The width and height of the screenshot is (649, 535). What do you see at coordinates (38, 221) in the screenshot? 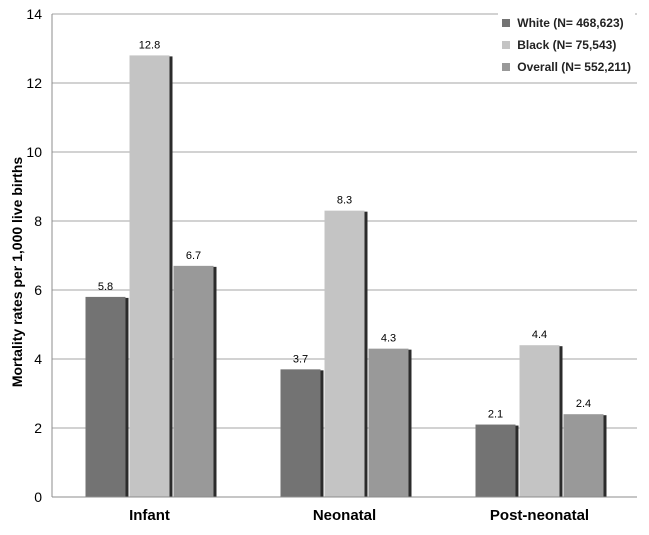
I see `y-tick-label: 8` at bounding box center [38, 221].